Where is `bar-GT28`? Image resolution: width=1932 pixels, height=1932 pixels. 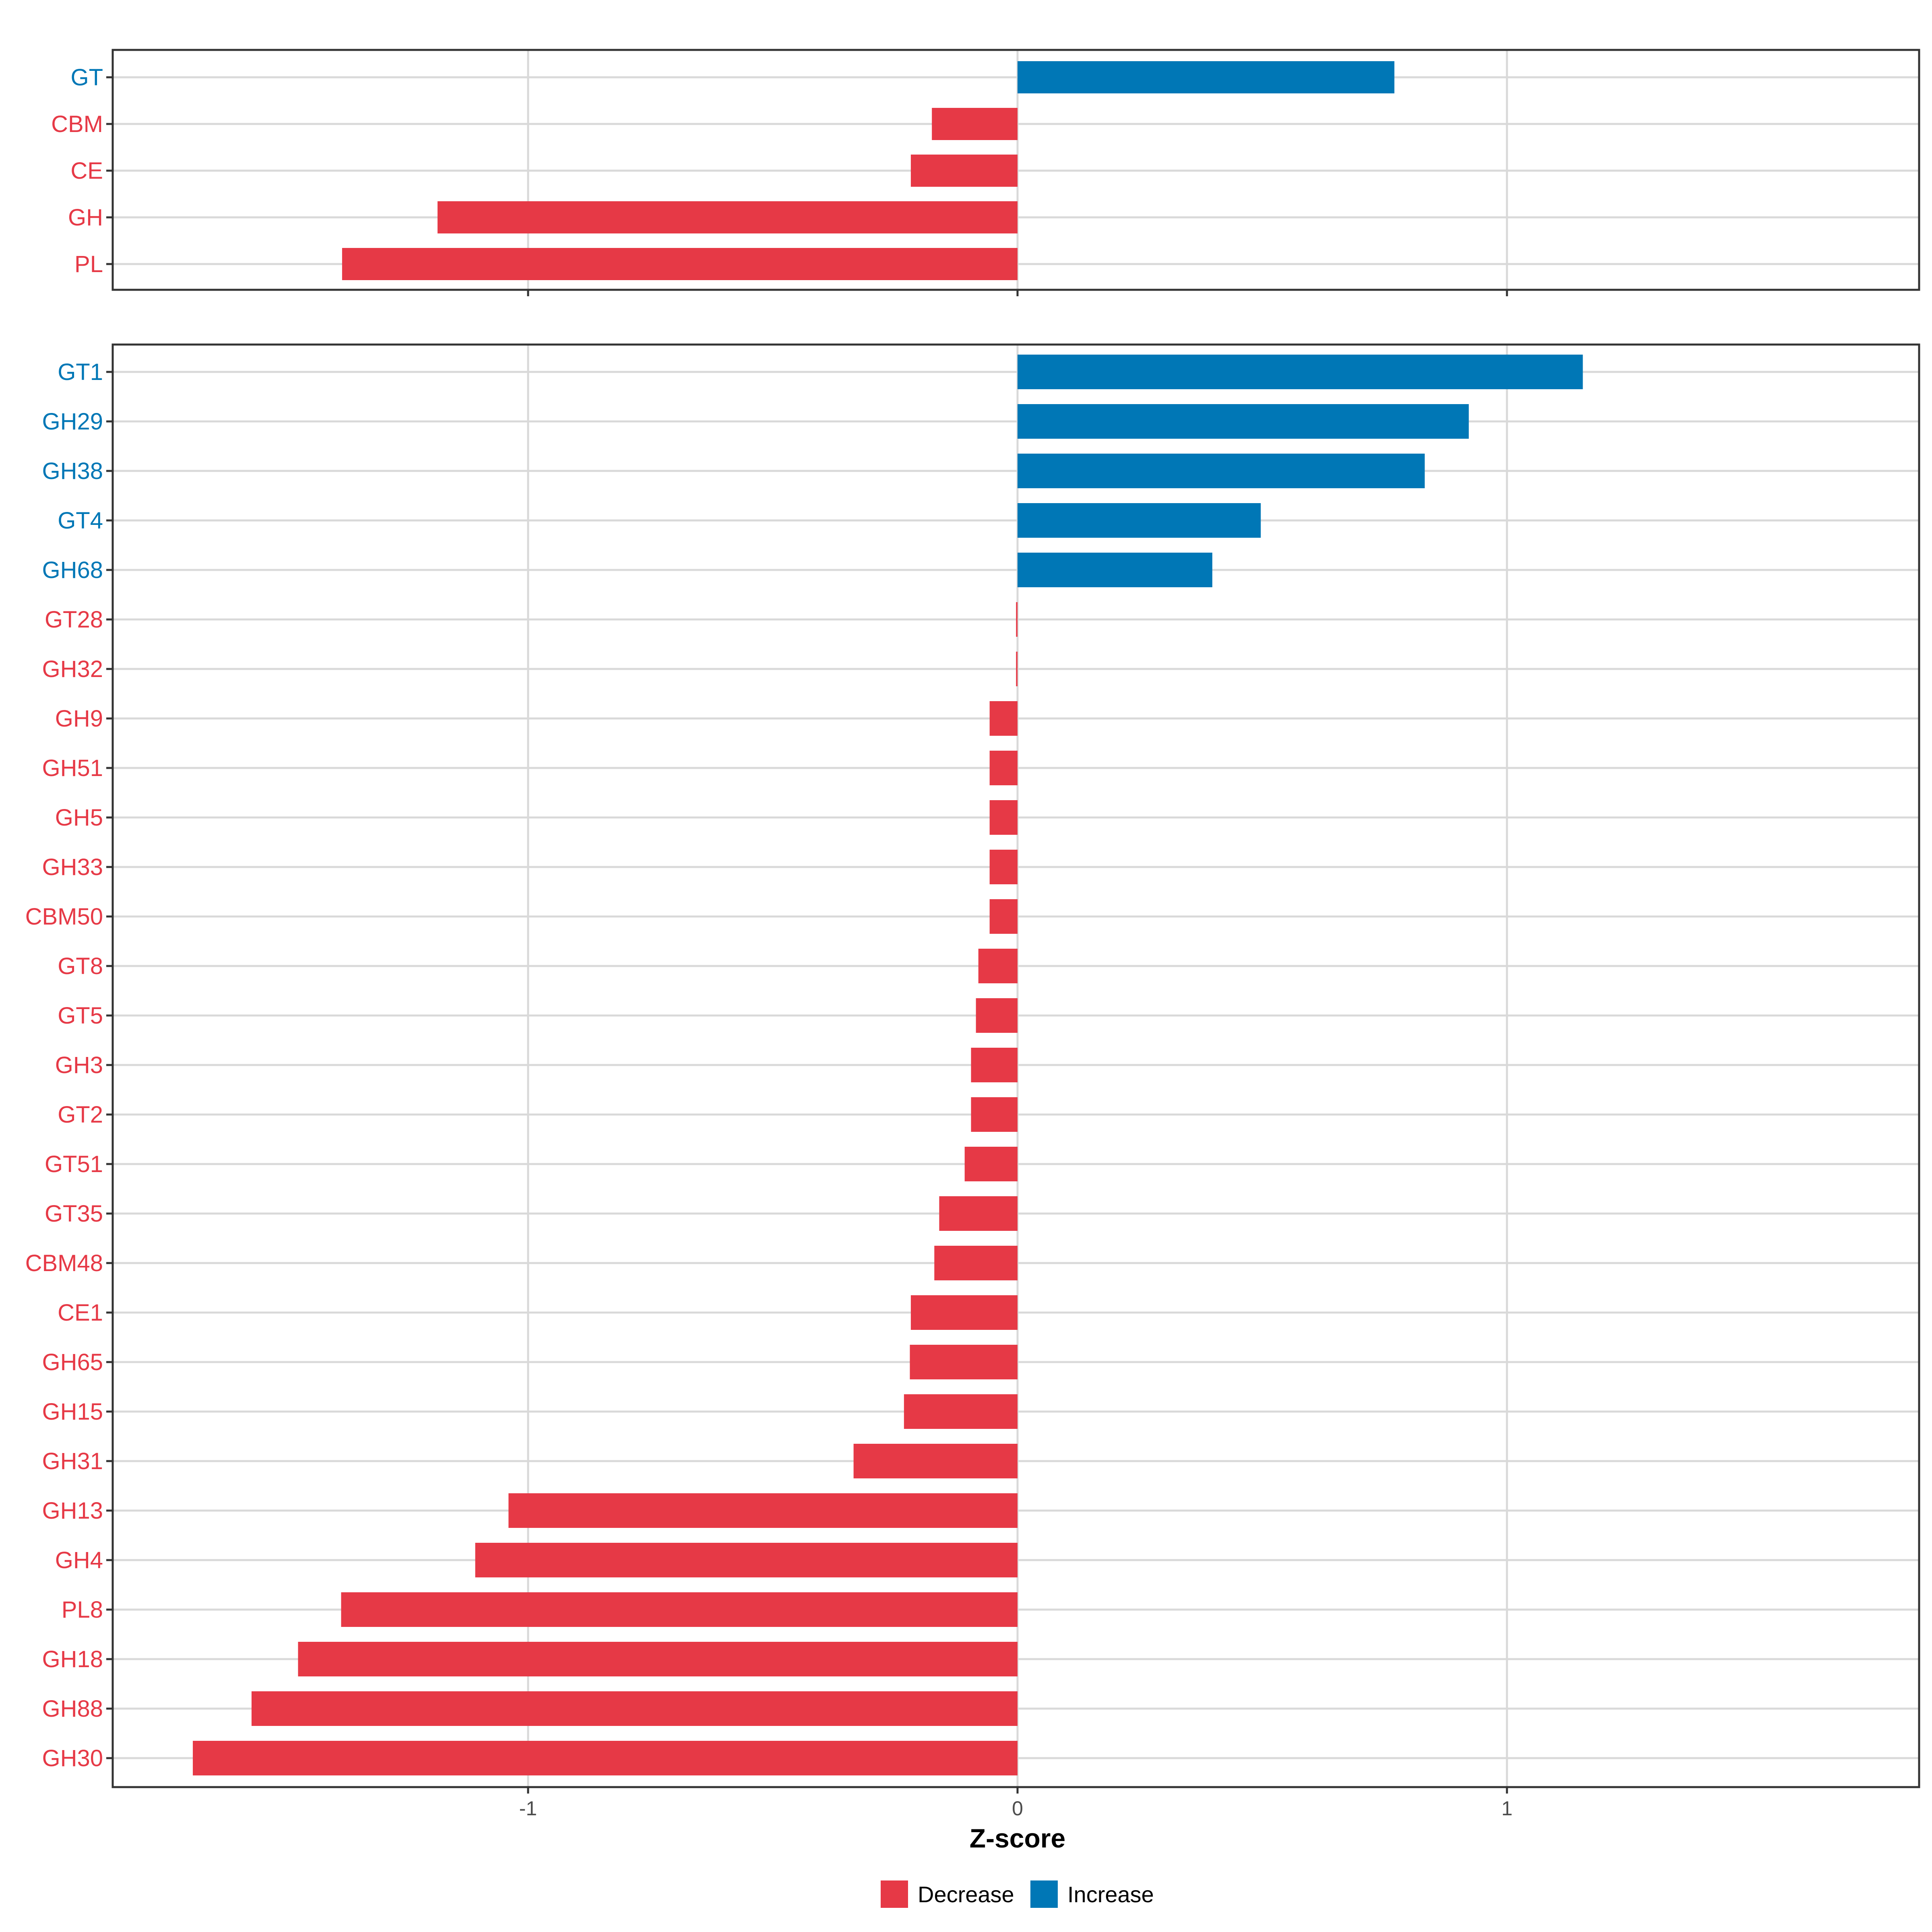 bar-GT28 is located at coordinates (1017, 619).